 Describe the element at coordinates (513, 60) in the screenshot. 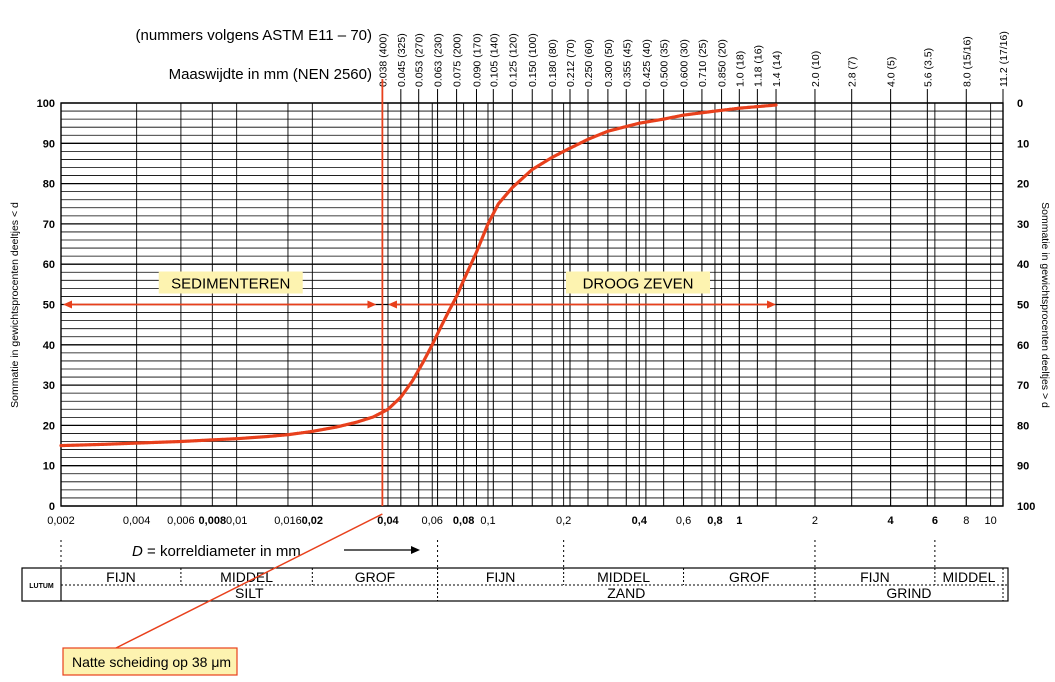

I see `sieve-label: 0.125 (120)` at that location.